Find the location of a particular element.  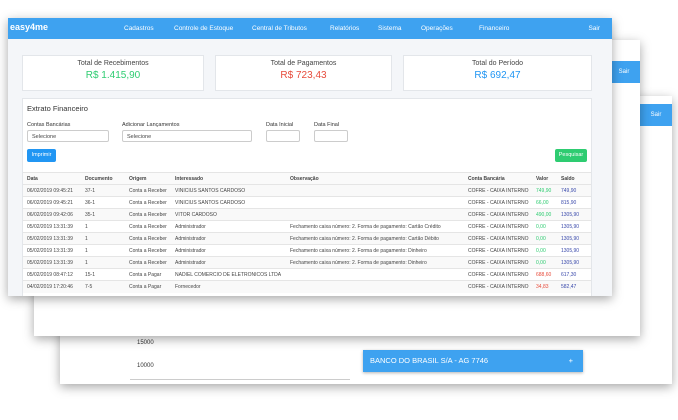

table-cell: Fornecedor is located at coordinates (188, 287).